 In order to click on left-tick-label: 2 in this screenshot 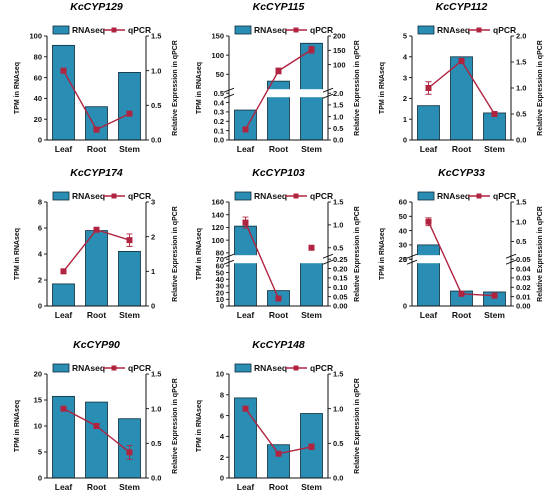, I will do `click(222, 457)`.